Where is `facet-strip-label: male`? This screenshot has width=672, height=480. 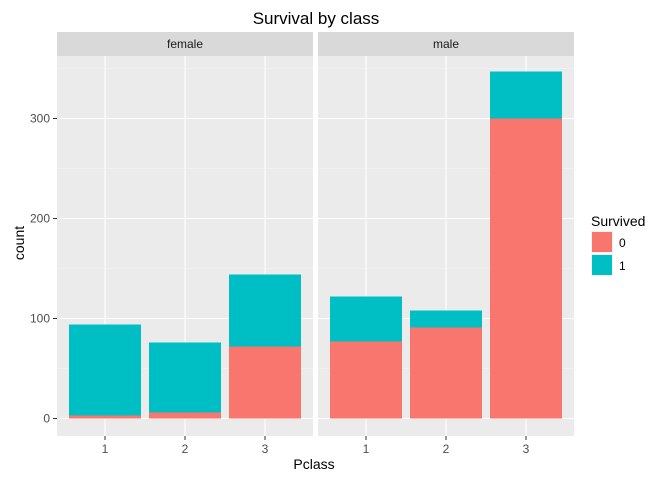
facet-strip-label: male is located at coordinates (446, 44).